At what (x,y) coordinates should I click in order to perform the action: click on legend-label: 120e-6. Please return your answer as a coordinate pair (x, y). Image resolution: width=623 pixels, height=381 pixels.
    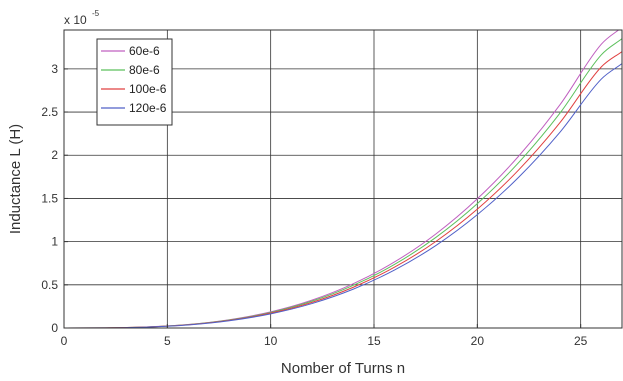
    Looking at the image, I should click on (148, 108).